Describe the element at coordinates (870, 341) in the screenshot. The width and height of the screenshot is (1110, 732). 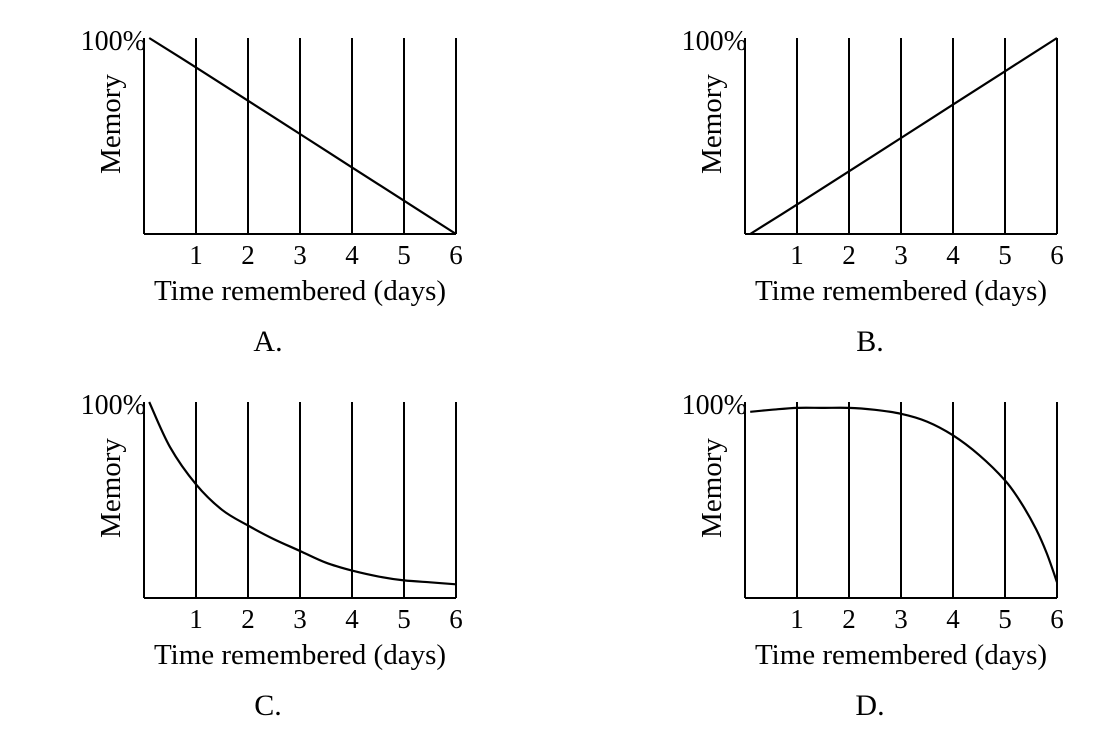
I see `panel-label: B.` at that location.